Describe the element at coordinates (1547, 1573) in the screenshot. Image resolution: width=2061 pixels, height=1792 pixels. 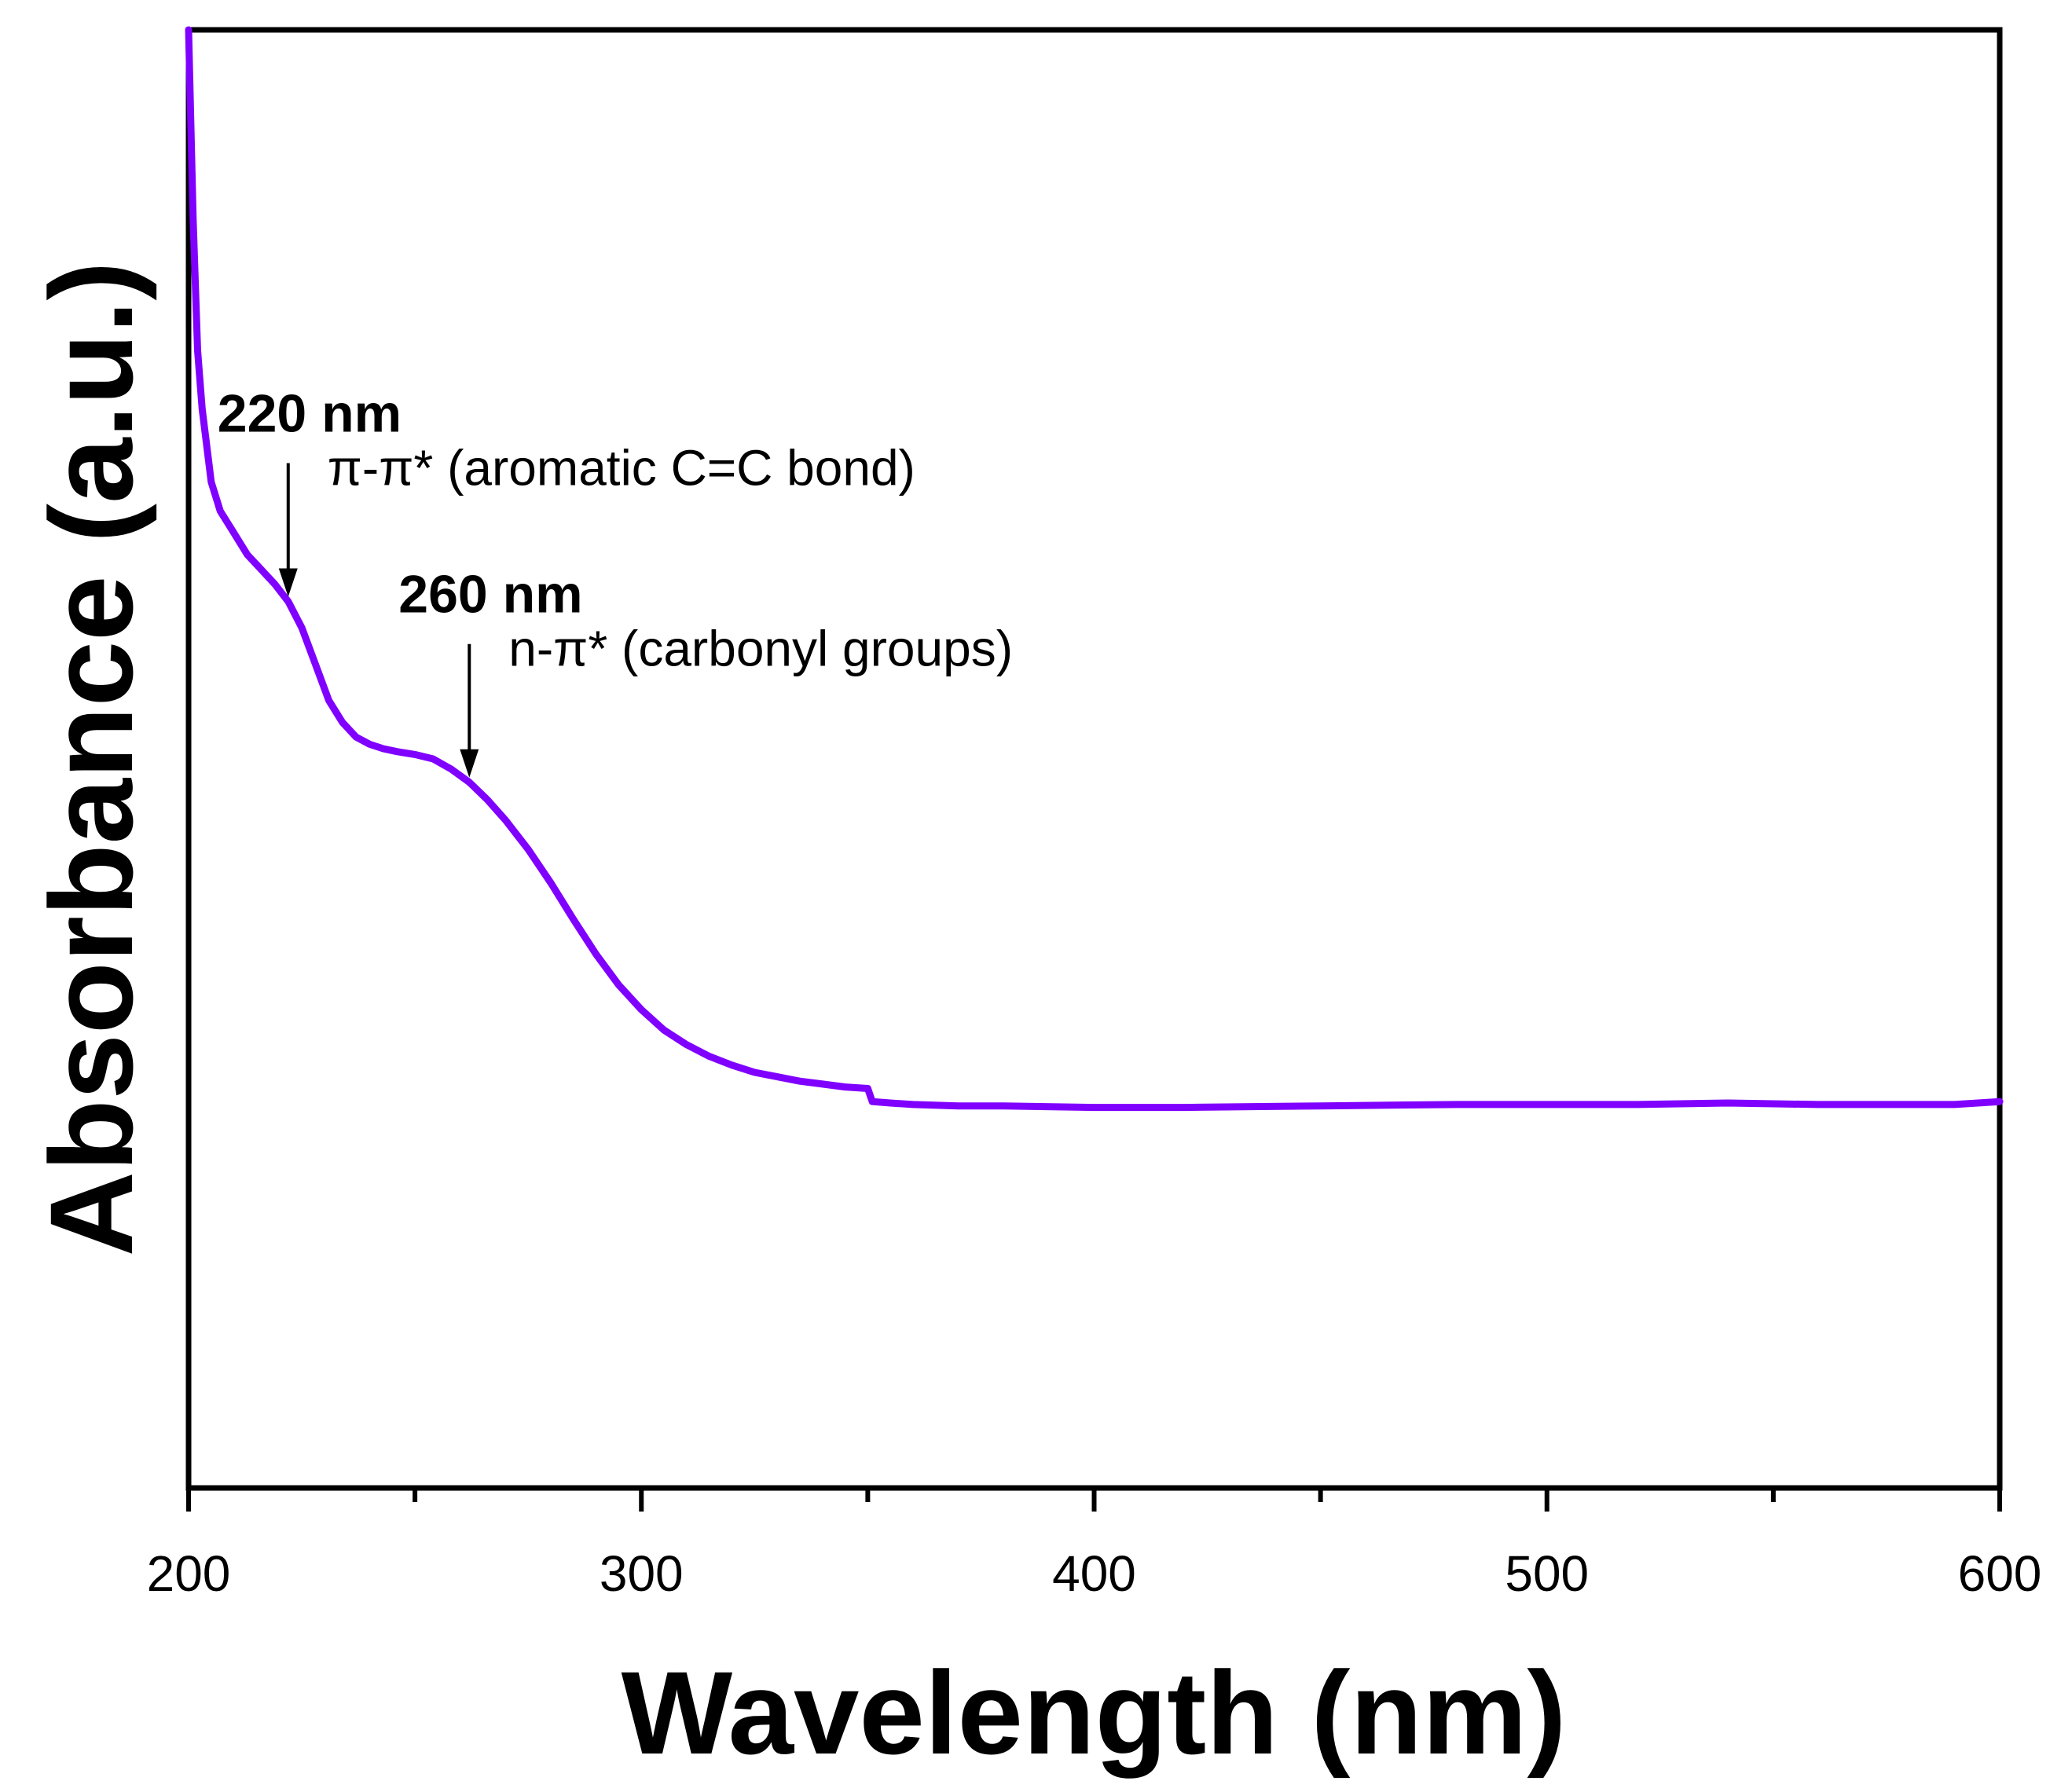
I see `x-tick-label: 500` at that location.